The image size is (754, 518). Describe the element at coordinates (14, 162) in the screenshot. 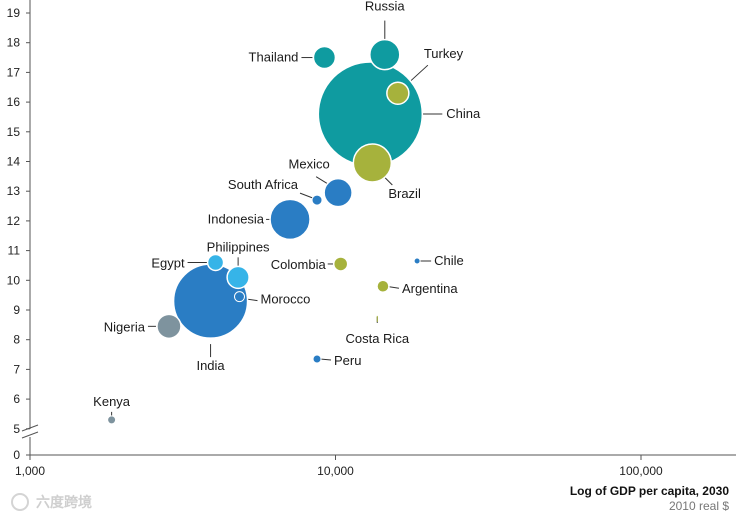

I see `y-tick-label: 14` at that location.